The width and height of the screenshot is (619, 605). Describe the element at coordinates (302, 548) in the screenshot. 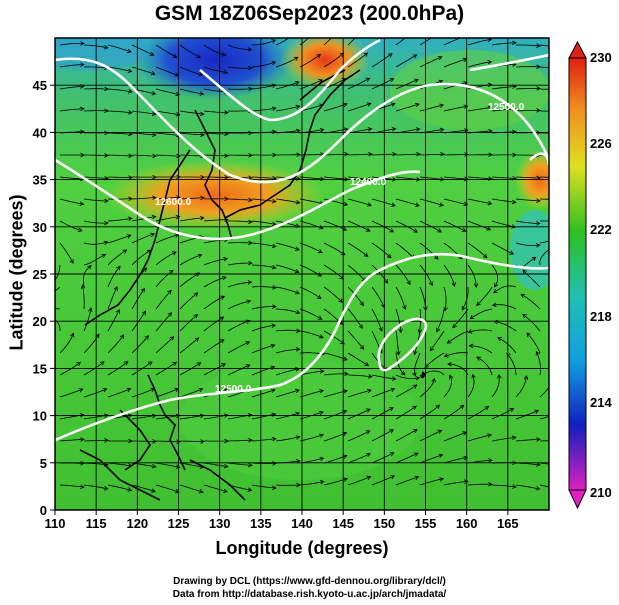

I see `x-axis-label: Longitude (degrees)` at that location.